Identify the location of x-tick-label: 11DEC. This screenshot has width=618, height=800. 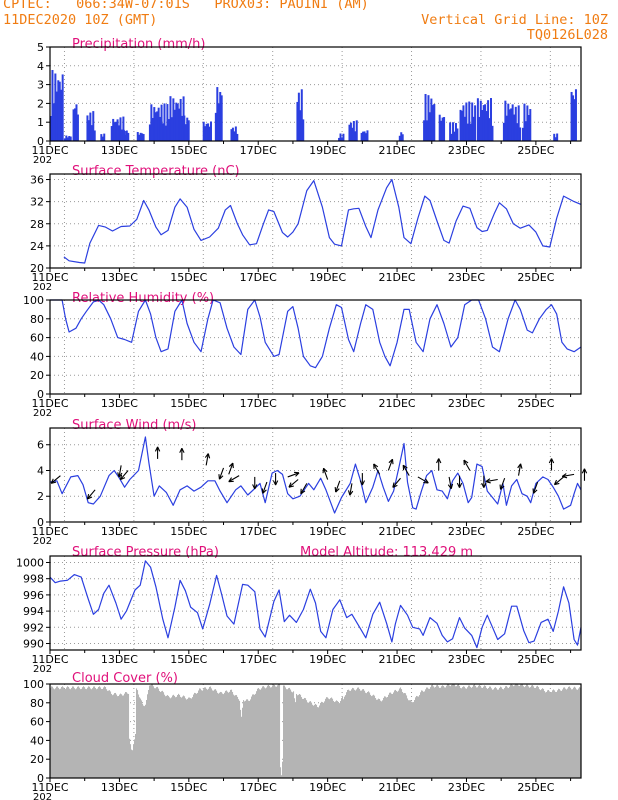
(49, 531).